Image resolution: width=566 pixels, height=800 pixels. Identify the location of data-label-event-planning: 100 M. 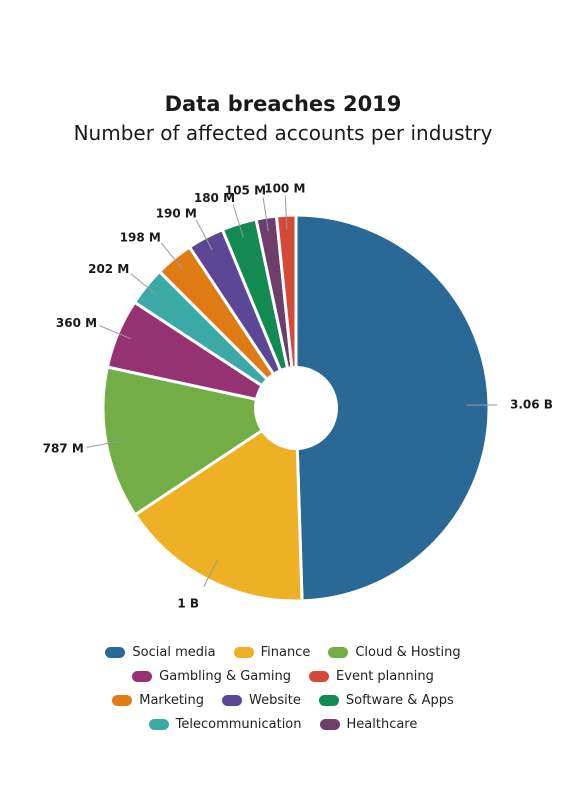
(284, 188).